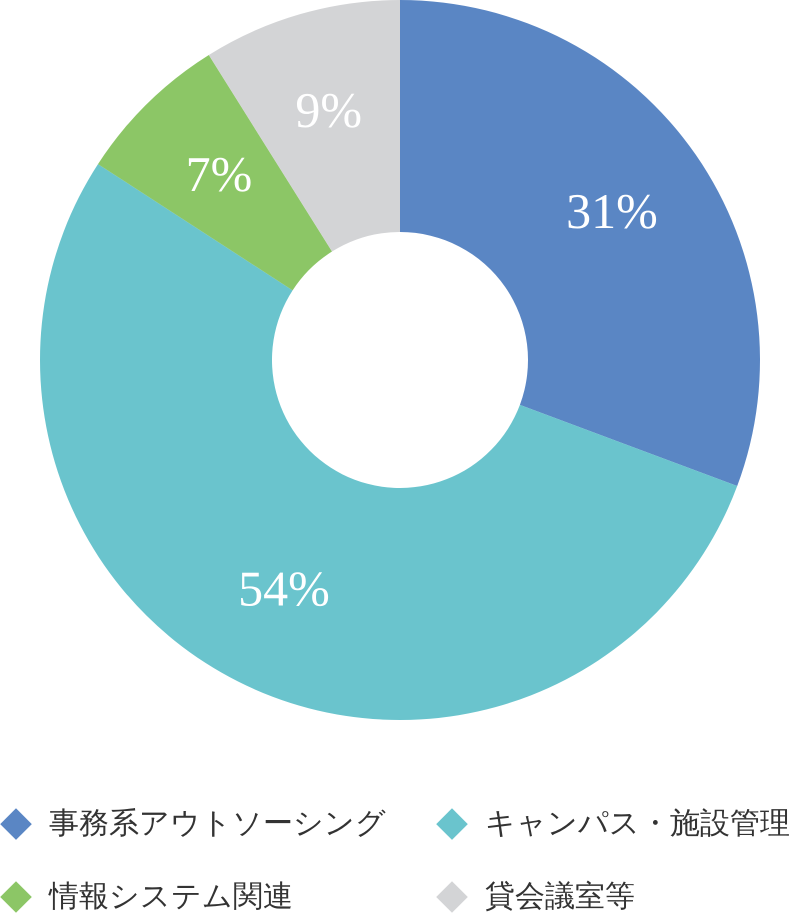 This screenshot has width=802, height=918. What do you see at coordinates (217, 824) in the screenshot?
I see `legend-label: 事務系アウトソーシング` at bounding box center [217, 824].